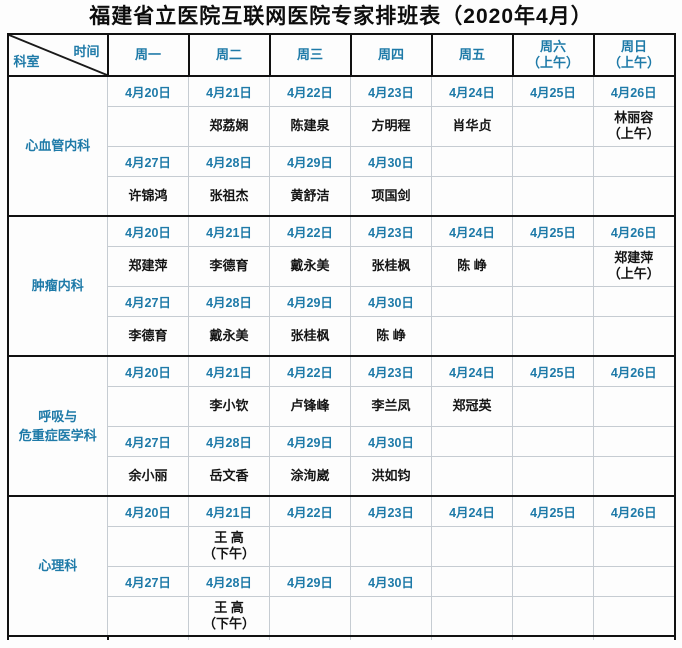  What do you see at coordinates (391, 196) in the screenshot?
I see `doctor-name-cell: 项国剑` at bounding box center [391, 196].